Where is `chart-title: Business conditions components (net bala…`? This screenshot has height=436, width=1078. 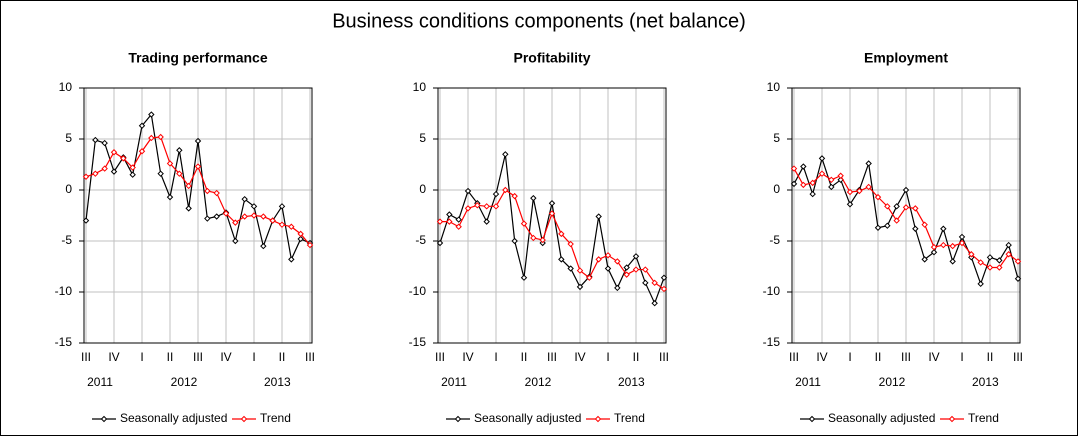
chart-title: Business conditions components (net bala… is located at coordinates (539, 21).